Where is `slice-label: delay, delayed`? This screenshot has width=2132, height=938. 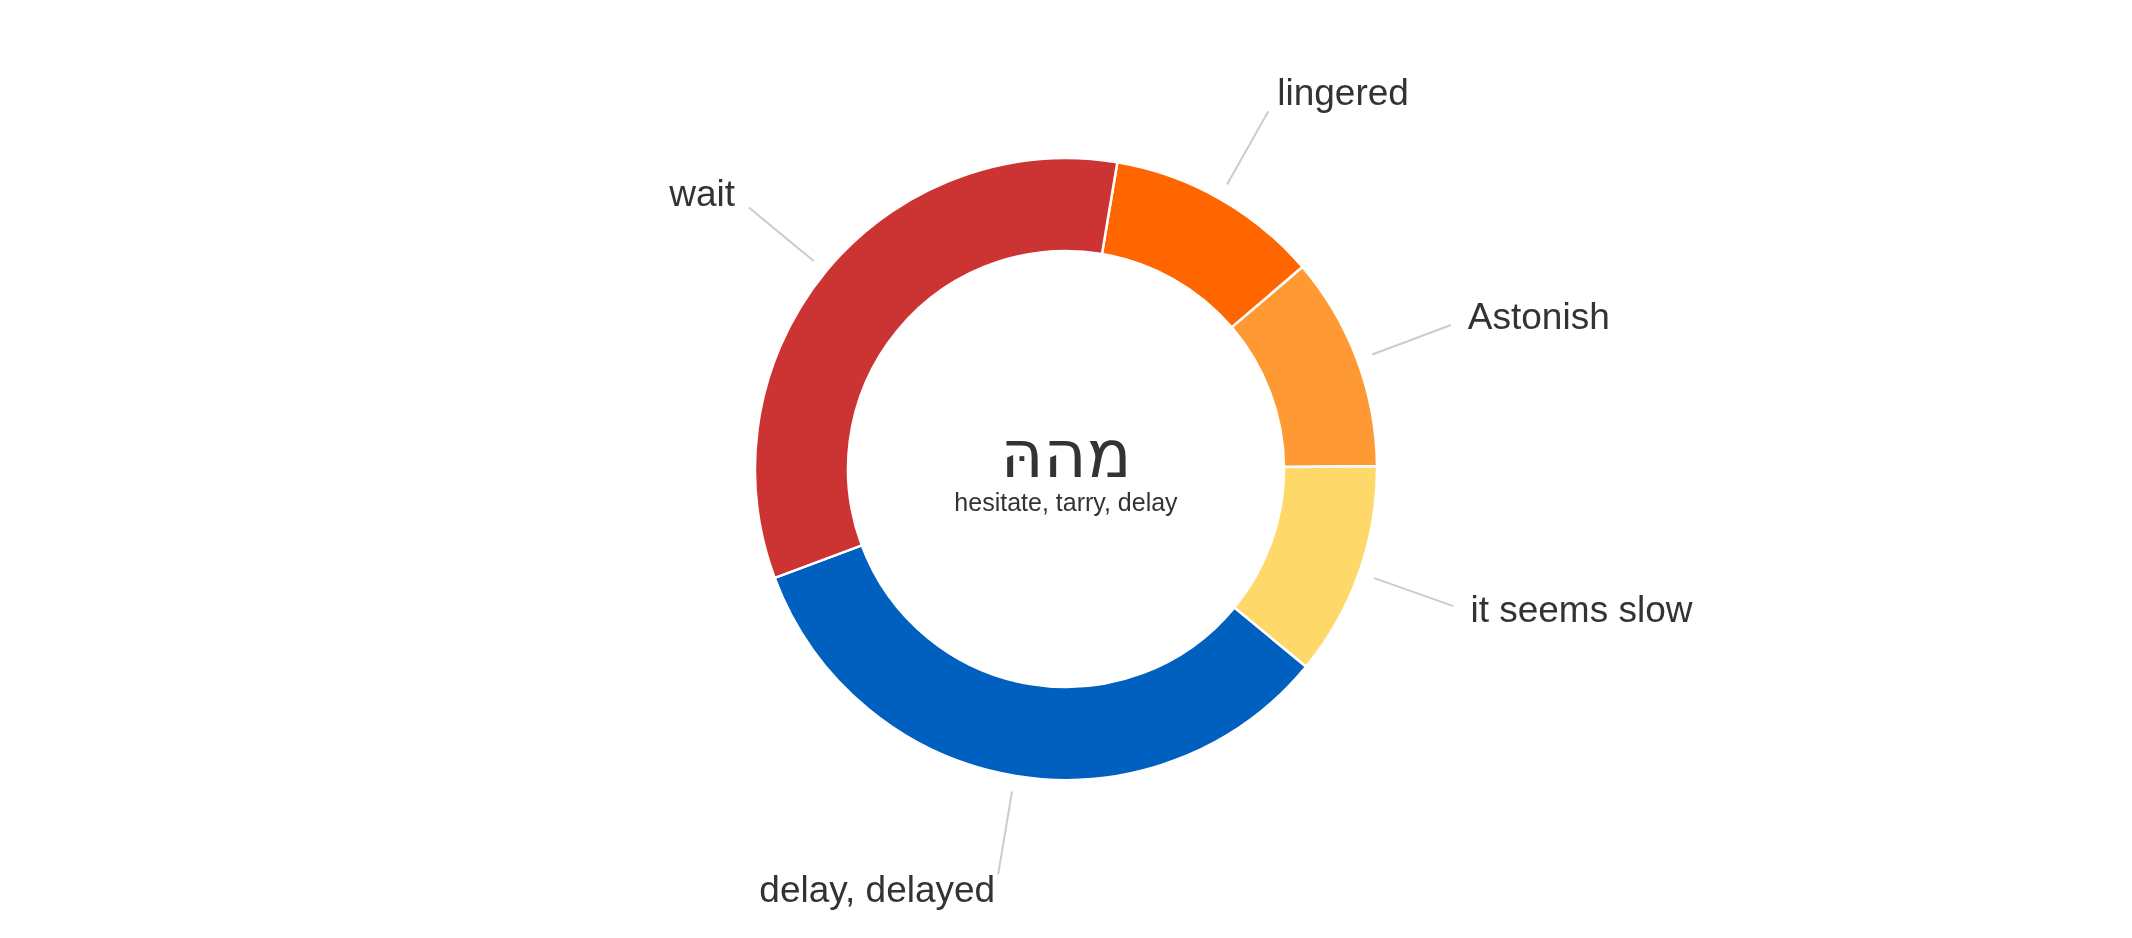
slice-label: delay, delayed is located at coordinates (877, 889).